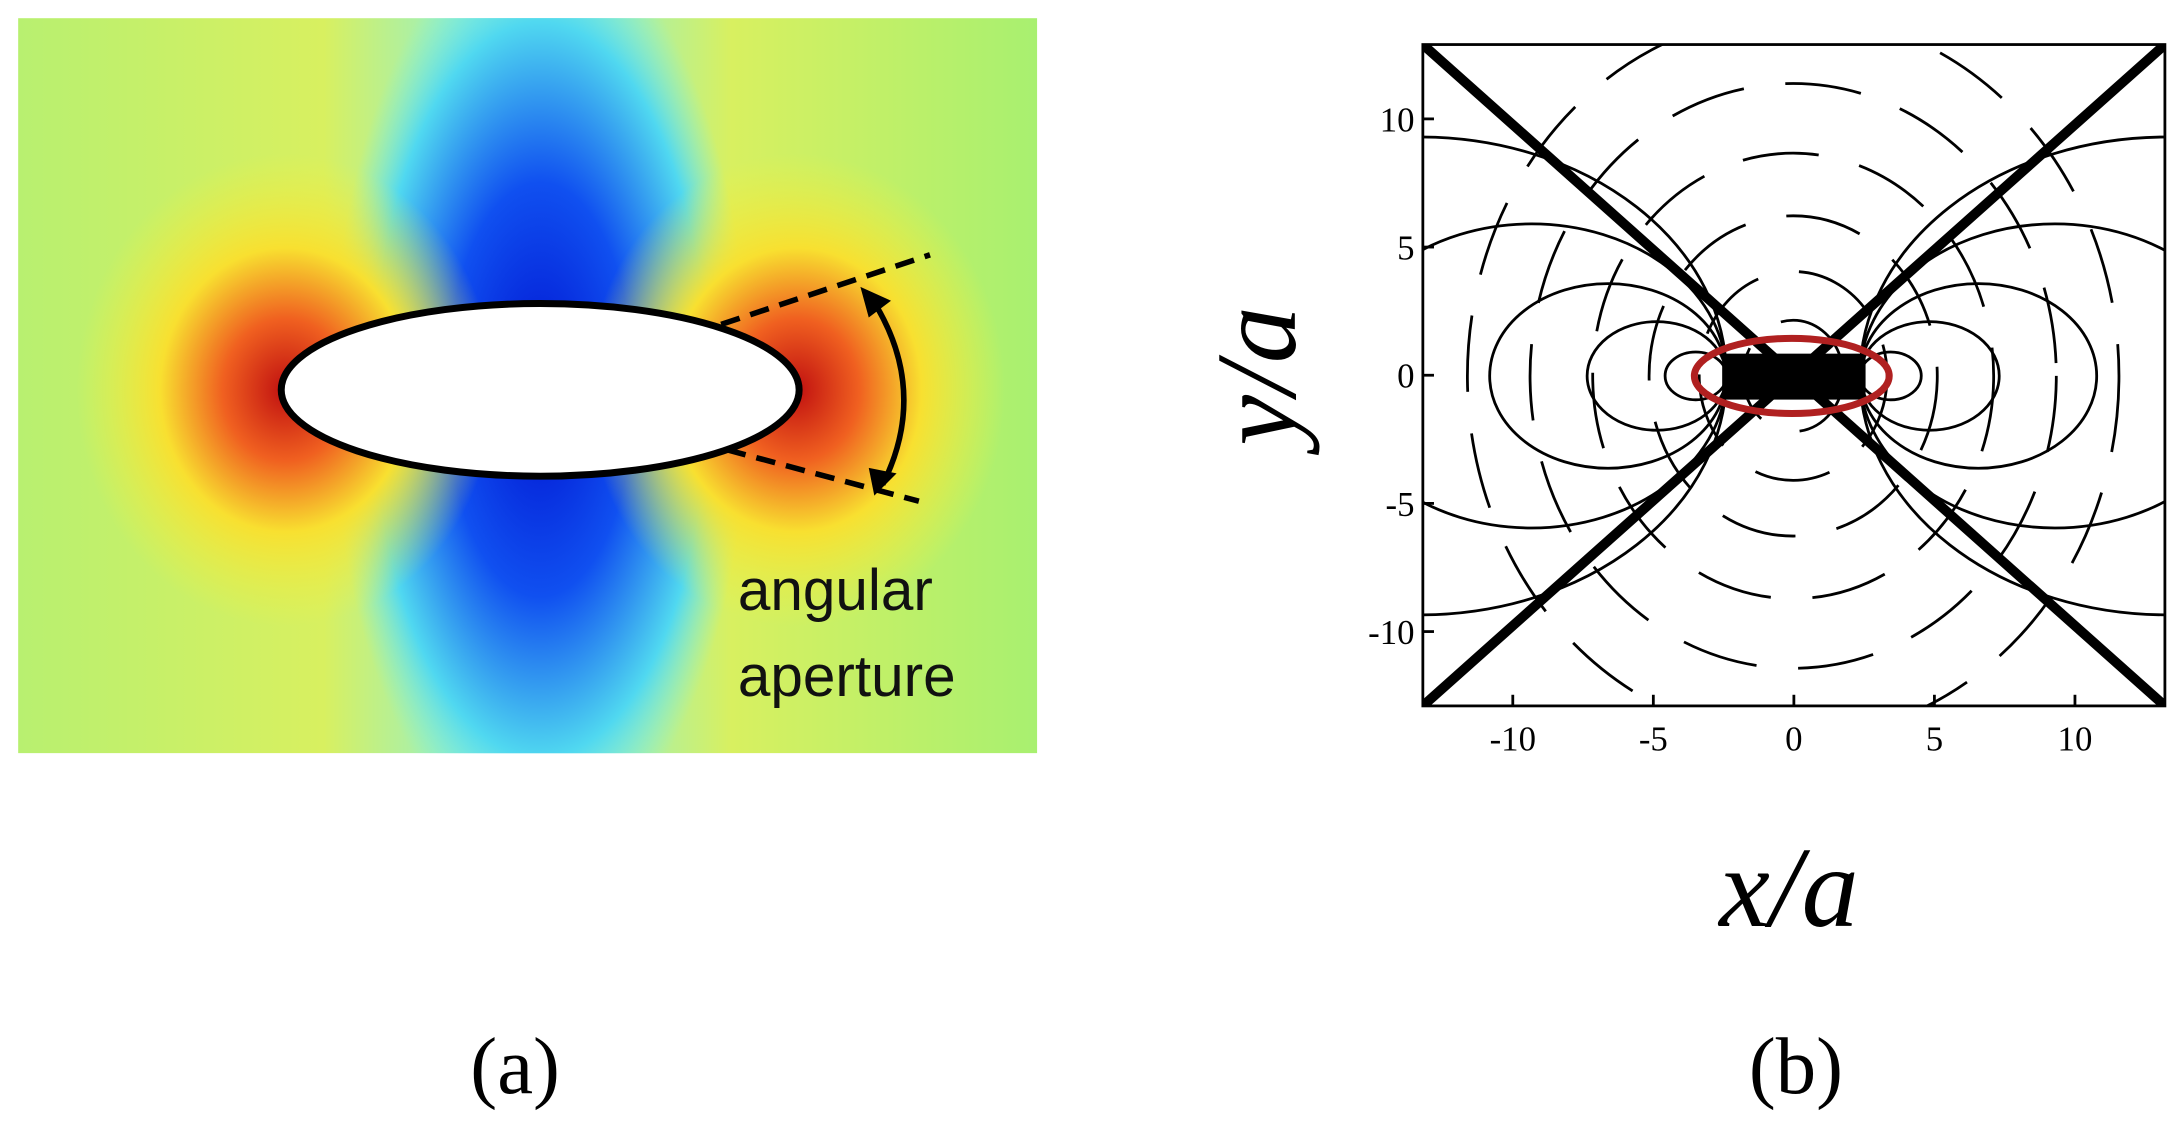 The image size is (2183, 1125). I want to click on caption: (a), so click(515, 1066).